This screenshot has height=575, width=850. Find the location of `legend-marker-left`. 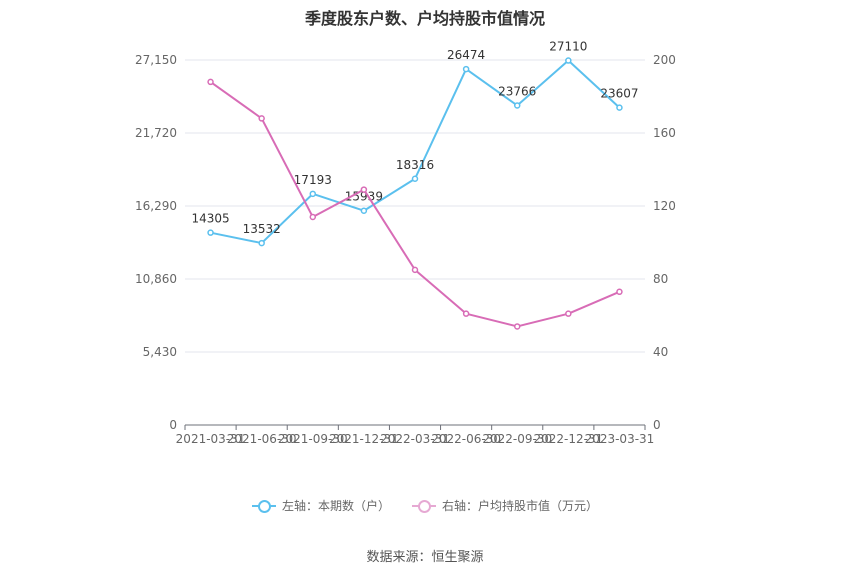

legend-marker-left is located at coordinates (263, 506).